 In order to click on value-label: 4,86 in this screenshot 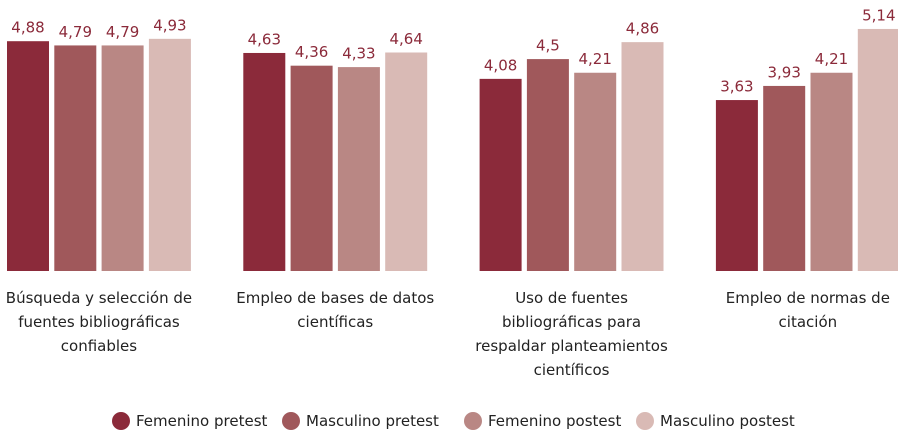, I will do `click(642, 29)`.